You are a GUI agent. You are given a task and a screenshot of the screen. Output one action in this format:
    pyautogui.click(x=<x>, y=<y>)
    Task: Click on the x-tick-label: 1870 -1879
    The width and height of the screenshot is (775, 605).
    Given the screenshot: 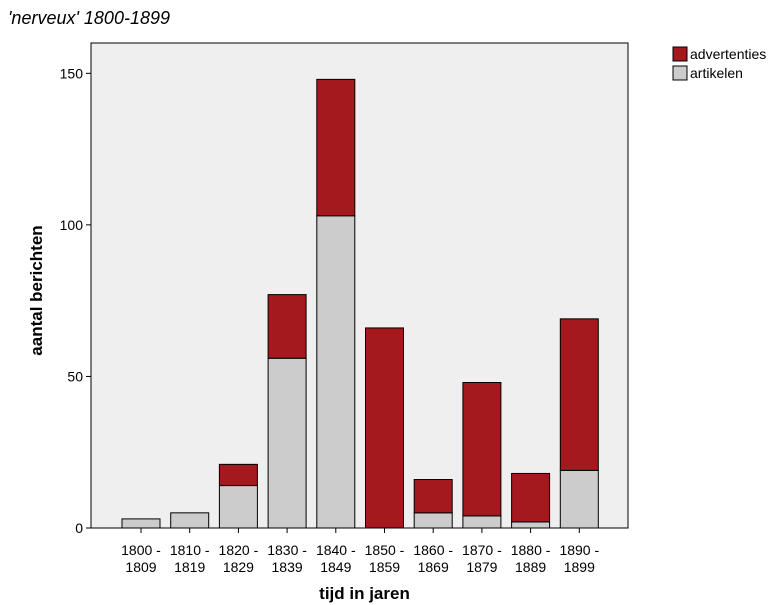 What is the action you would take?
    pyautogui.click(x=482, y=558)
    